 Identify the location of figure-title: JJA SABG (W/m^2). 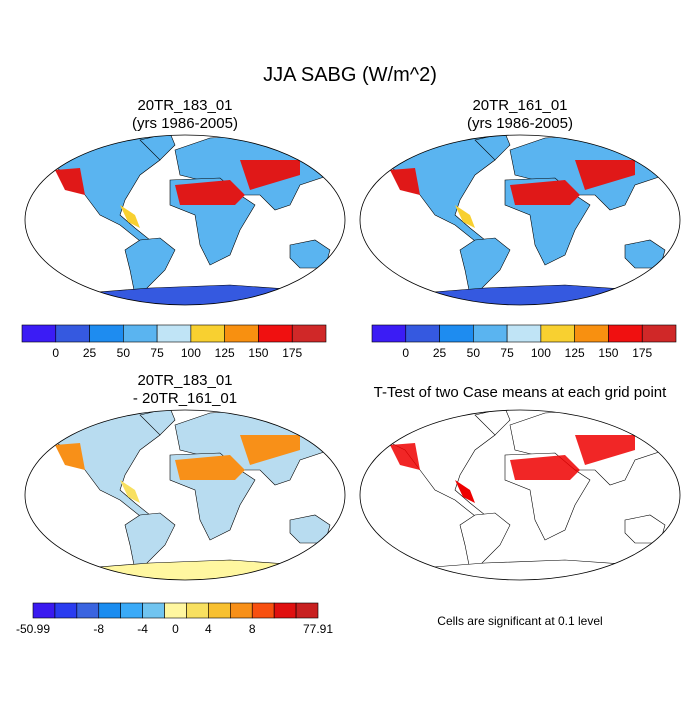
(350, 75).